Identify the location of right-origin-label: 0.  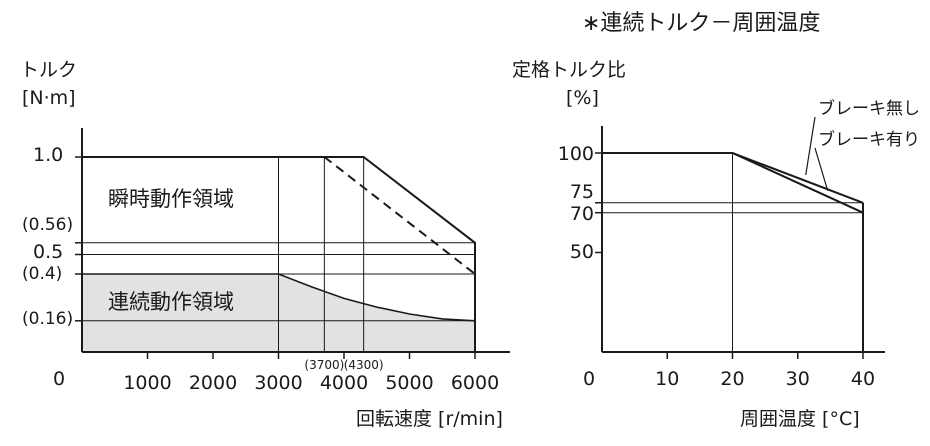
(589, 379).